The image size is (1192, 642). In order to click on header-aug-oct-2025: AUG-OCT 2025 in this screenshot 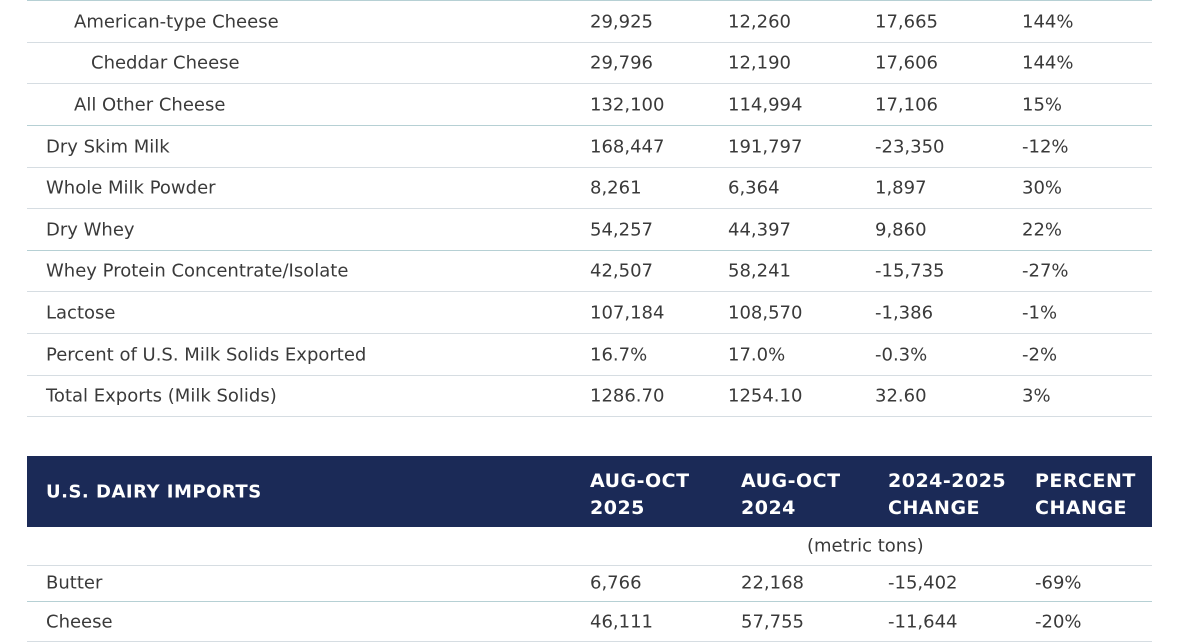, I will do `click(640, 494)`.